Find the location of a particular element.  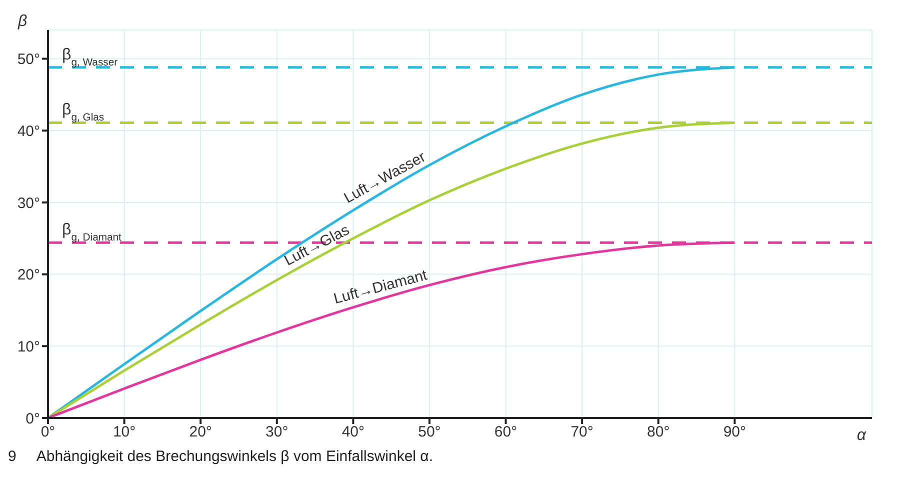

text: Abhängigkeit des Brechungswinkels β vom Einfallswinkel α. is located at coordinates (235, 456).